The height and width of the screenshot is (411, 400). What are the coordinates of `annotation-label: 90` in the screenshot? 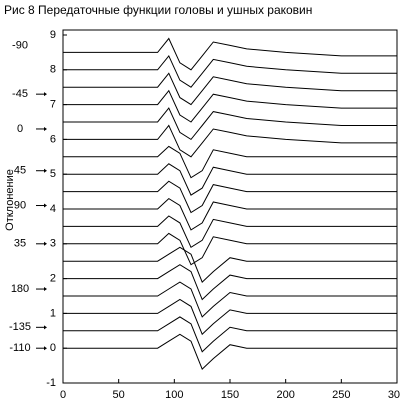 It's located at (20, 205).